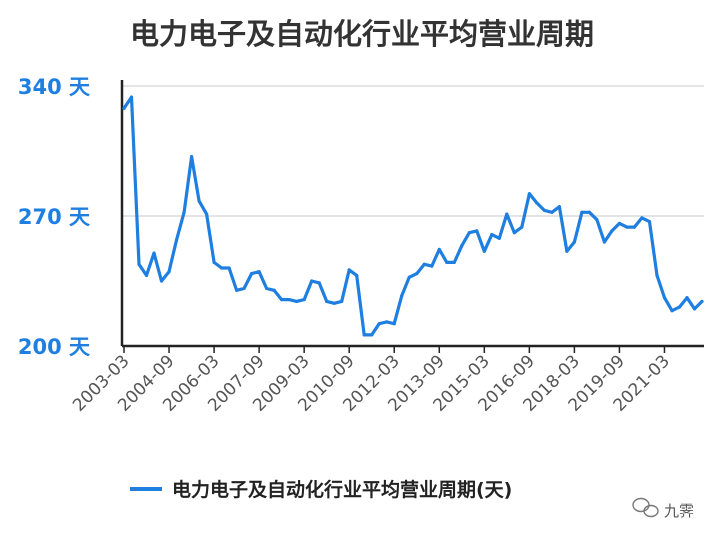 This screenshot has height=540, width=724. What do you see at coordinates (54, 87) in the screenshot?
I see `y-tick-label-2: 340 天` at bounding box center [54, 87].